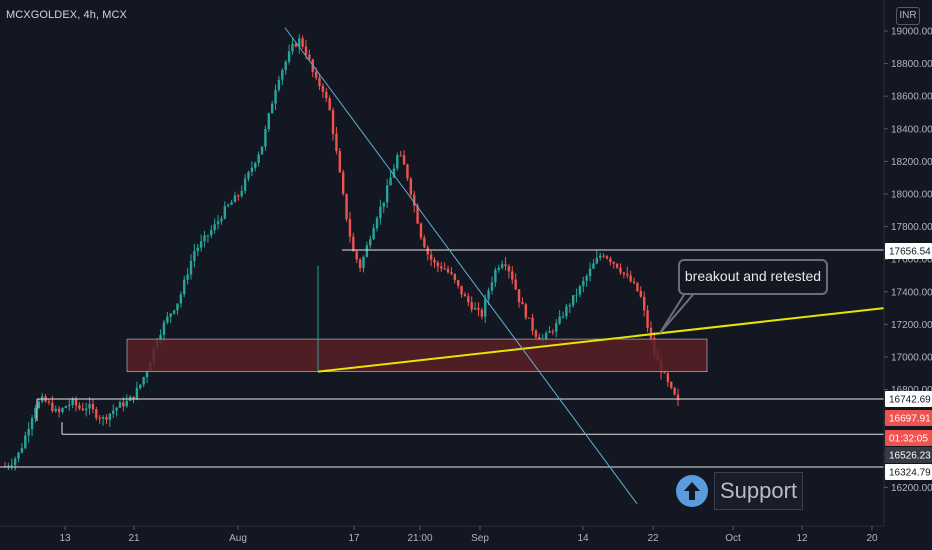  What do you see at coordinates (911, 227) in the screenshot?
I see `price-tick-label: 17800.00` at bounding box center [911, 227].